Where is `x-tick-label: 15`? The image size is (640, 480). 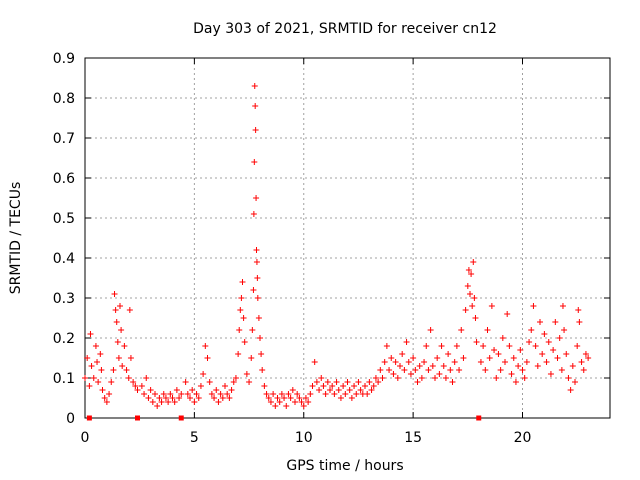
x-tick-label: 15 is located at coordinates (413, 438).